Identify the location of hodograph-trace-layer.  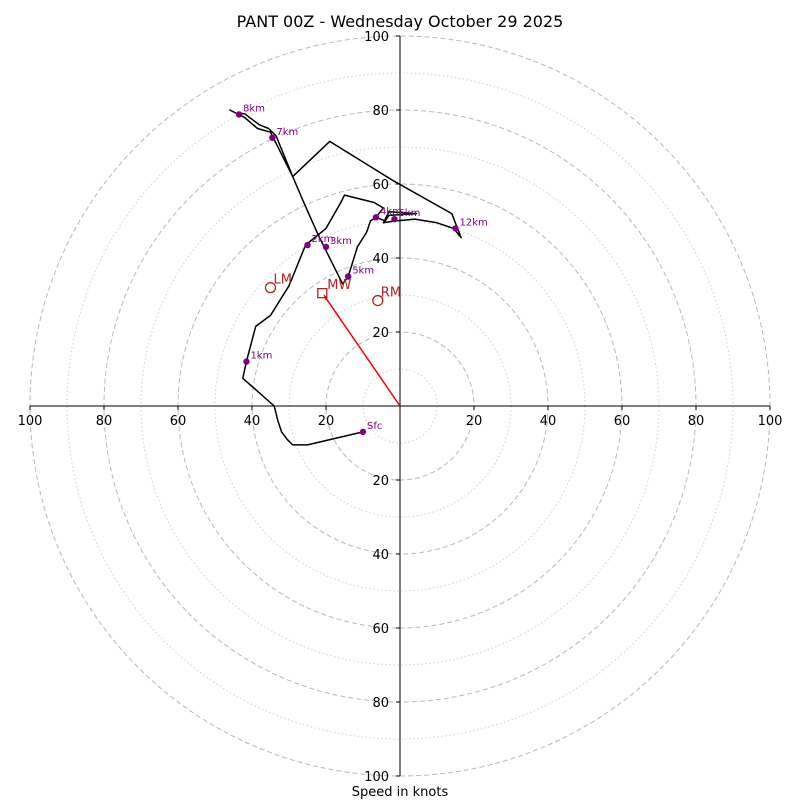
(345, 277).